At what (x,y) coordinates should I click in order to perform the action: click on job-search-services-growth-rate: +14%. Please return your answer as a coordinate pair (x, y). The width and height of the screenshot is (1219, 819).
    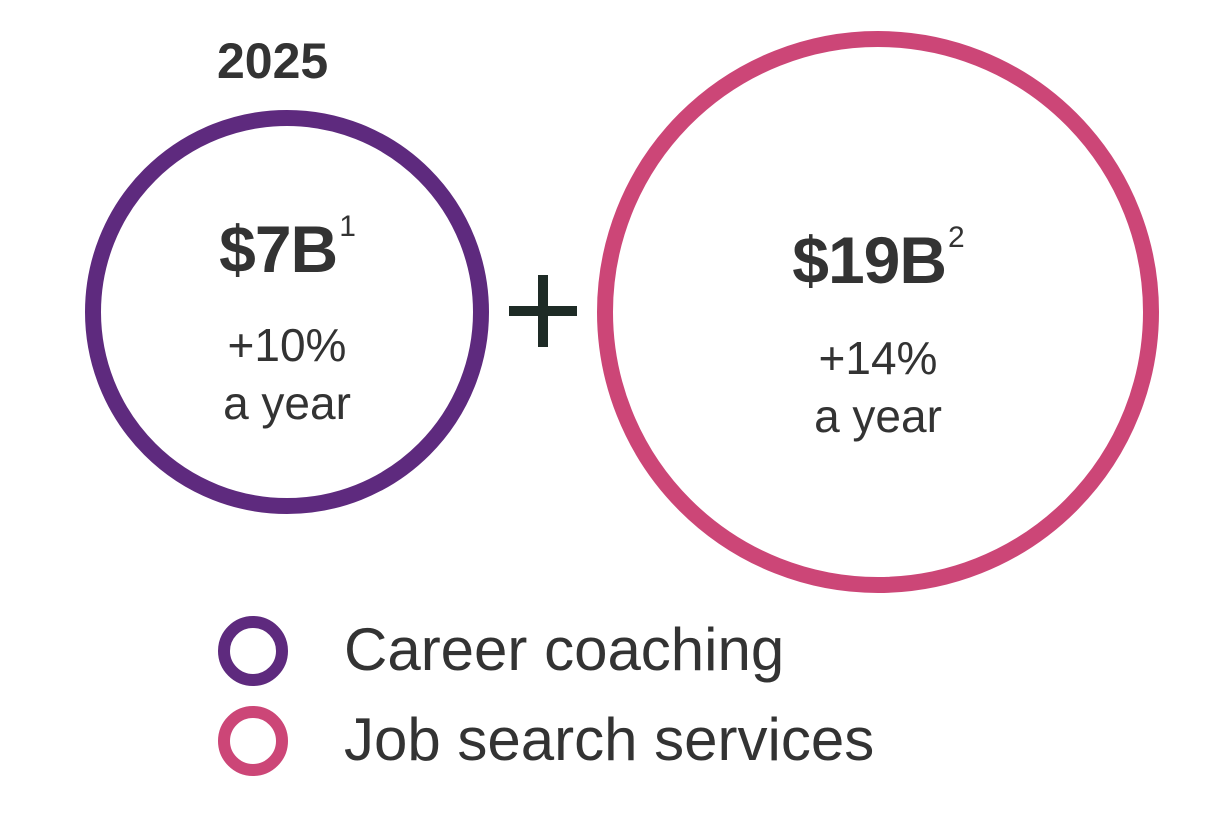
    Looking at the image, I should click on (878, 358).